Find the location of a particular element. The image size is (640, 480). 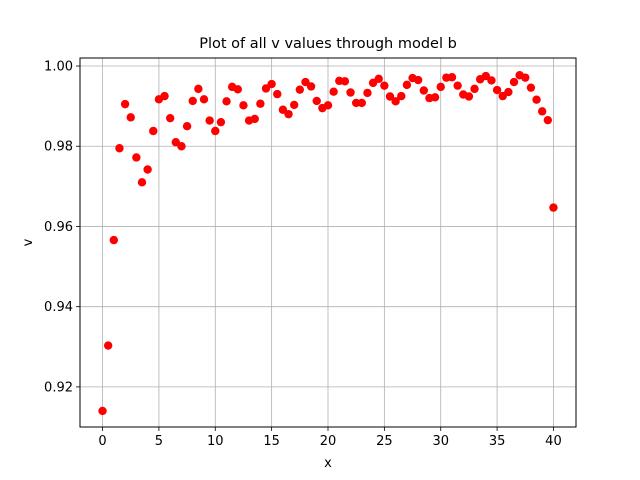

y-tick-label: 1.00 is located at coordinates (58, 67).